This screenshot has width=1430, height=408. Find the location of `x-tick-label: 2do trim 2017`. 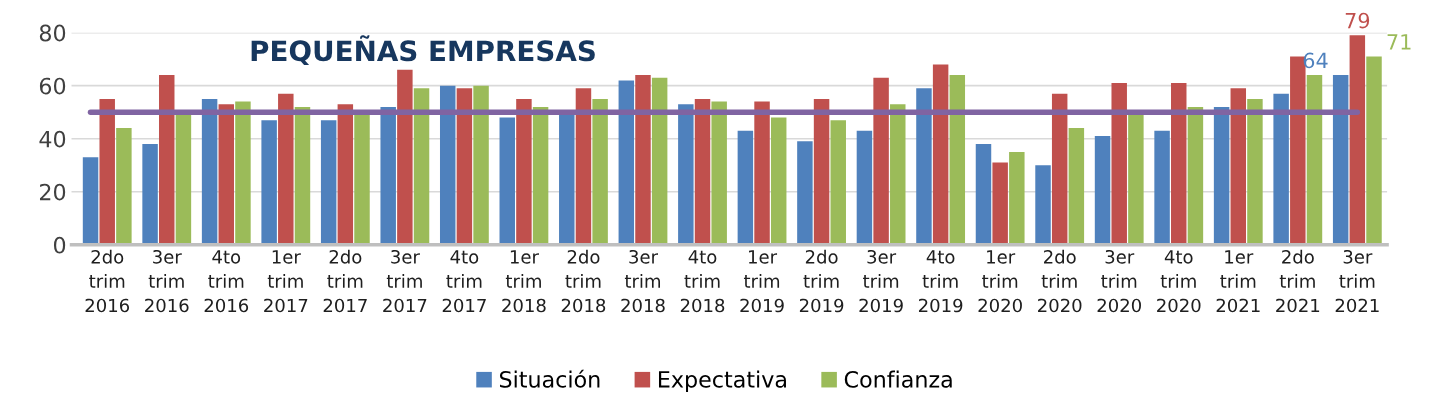

x-tick-label: 2do trim 2017 is located at coordinates (345, 281).